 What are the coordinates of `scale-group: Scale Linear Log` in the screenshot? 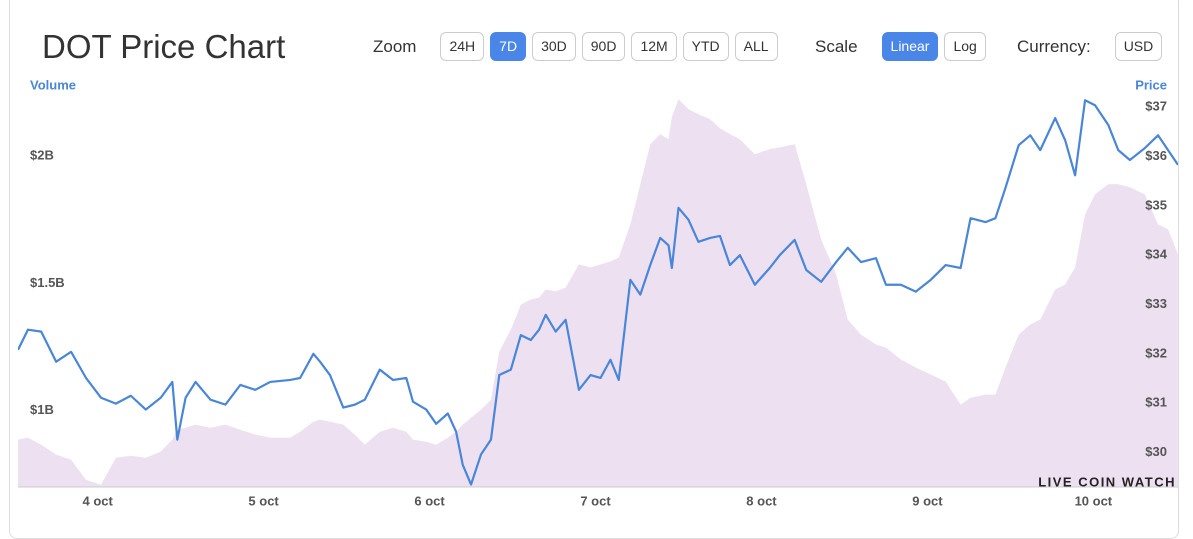 It's located at (900, 46).